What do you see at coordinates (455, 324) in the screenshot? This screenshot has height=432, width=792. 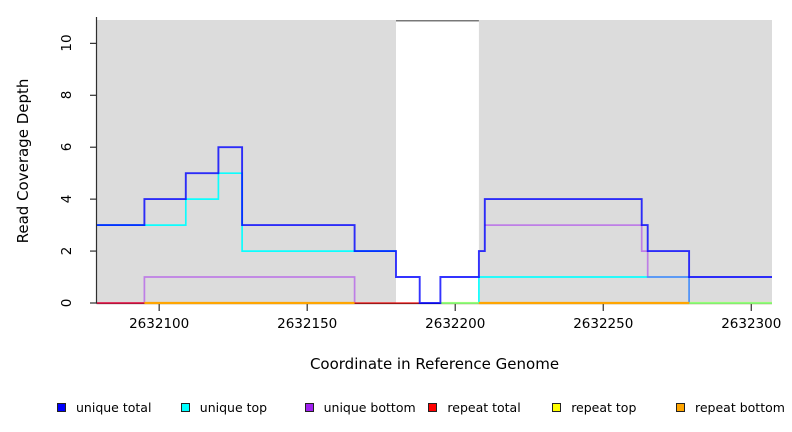 I see `x-tick-label: 2632200` at bounding box center [455, 324].